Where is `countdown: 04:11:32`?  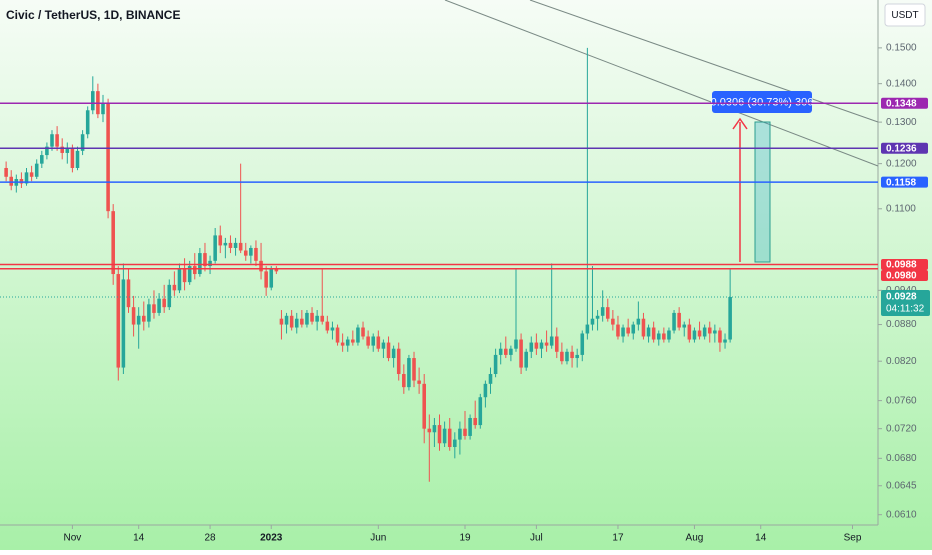 countdown: 04:11:32 is located at coordinates (905, 309).